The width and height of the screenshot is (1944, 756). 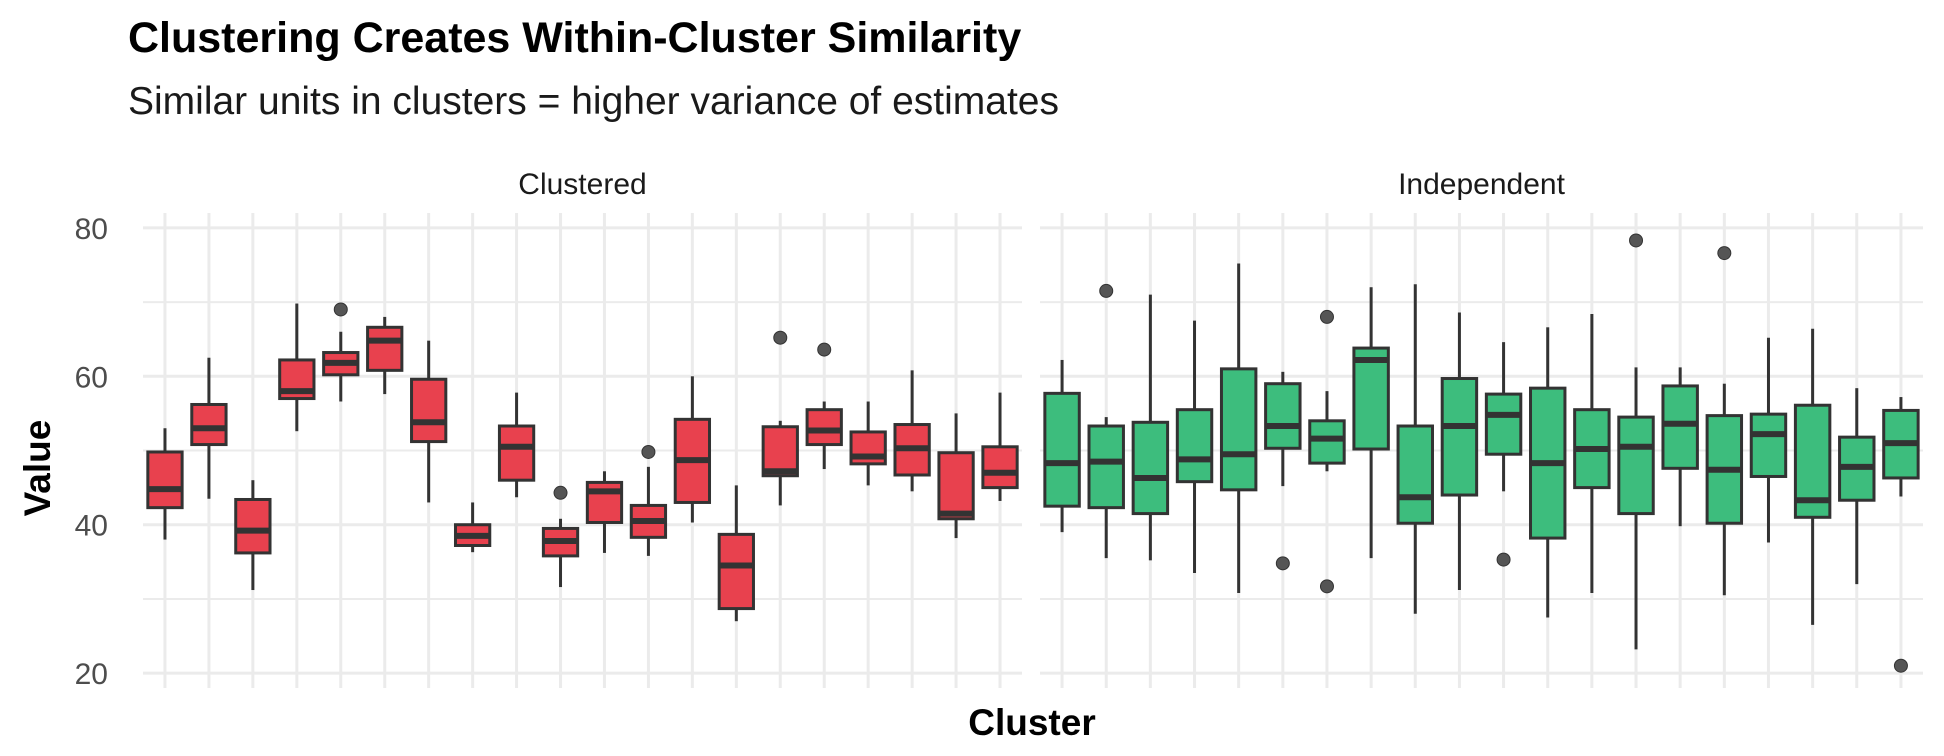 I want to click on x-axis-label: Cluster, so click(x=1031, y=722).